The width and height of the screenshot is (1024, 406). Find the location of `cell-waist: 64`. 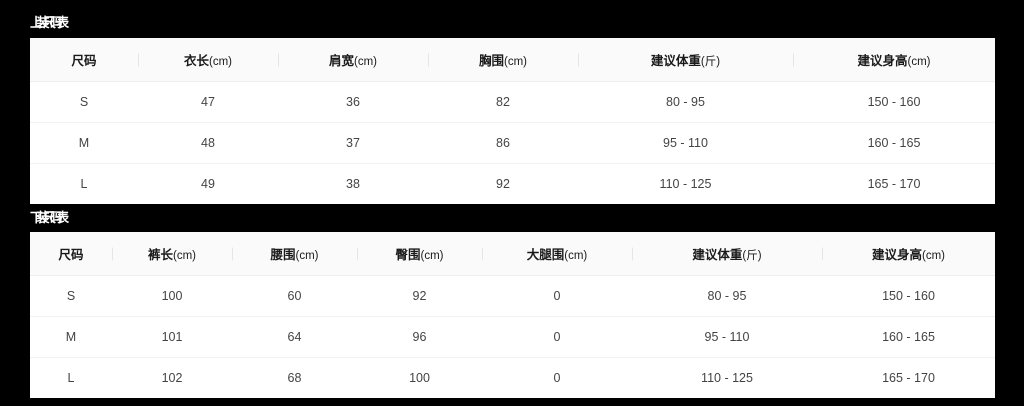

cell-waist: 64 is located at coordinates (294, 337).